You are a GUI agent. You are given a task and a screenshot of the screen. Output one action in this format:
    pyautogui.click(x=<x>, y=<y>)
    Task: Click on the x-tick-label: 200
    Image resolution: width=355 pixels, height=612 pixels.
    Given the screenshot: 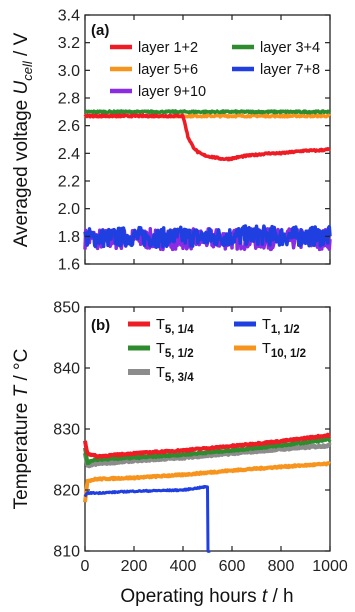 What is the action you would take?
    pyautogui.click(x=134, y=566)
    